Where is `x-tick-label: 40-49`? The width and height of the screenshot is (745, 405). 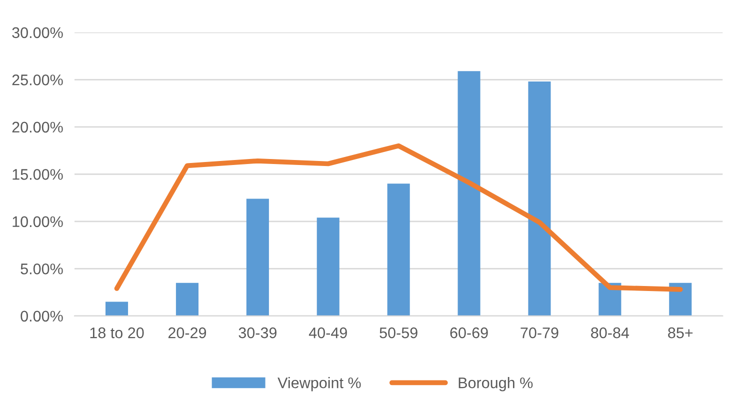 x-tick-label: 40-49 is located at coordinates (327, 332).